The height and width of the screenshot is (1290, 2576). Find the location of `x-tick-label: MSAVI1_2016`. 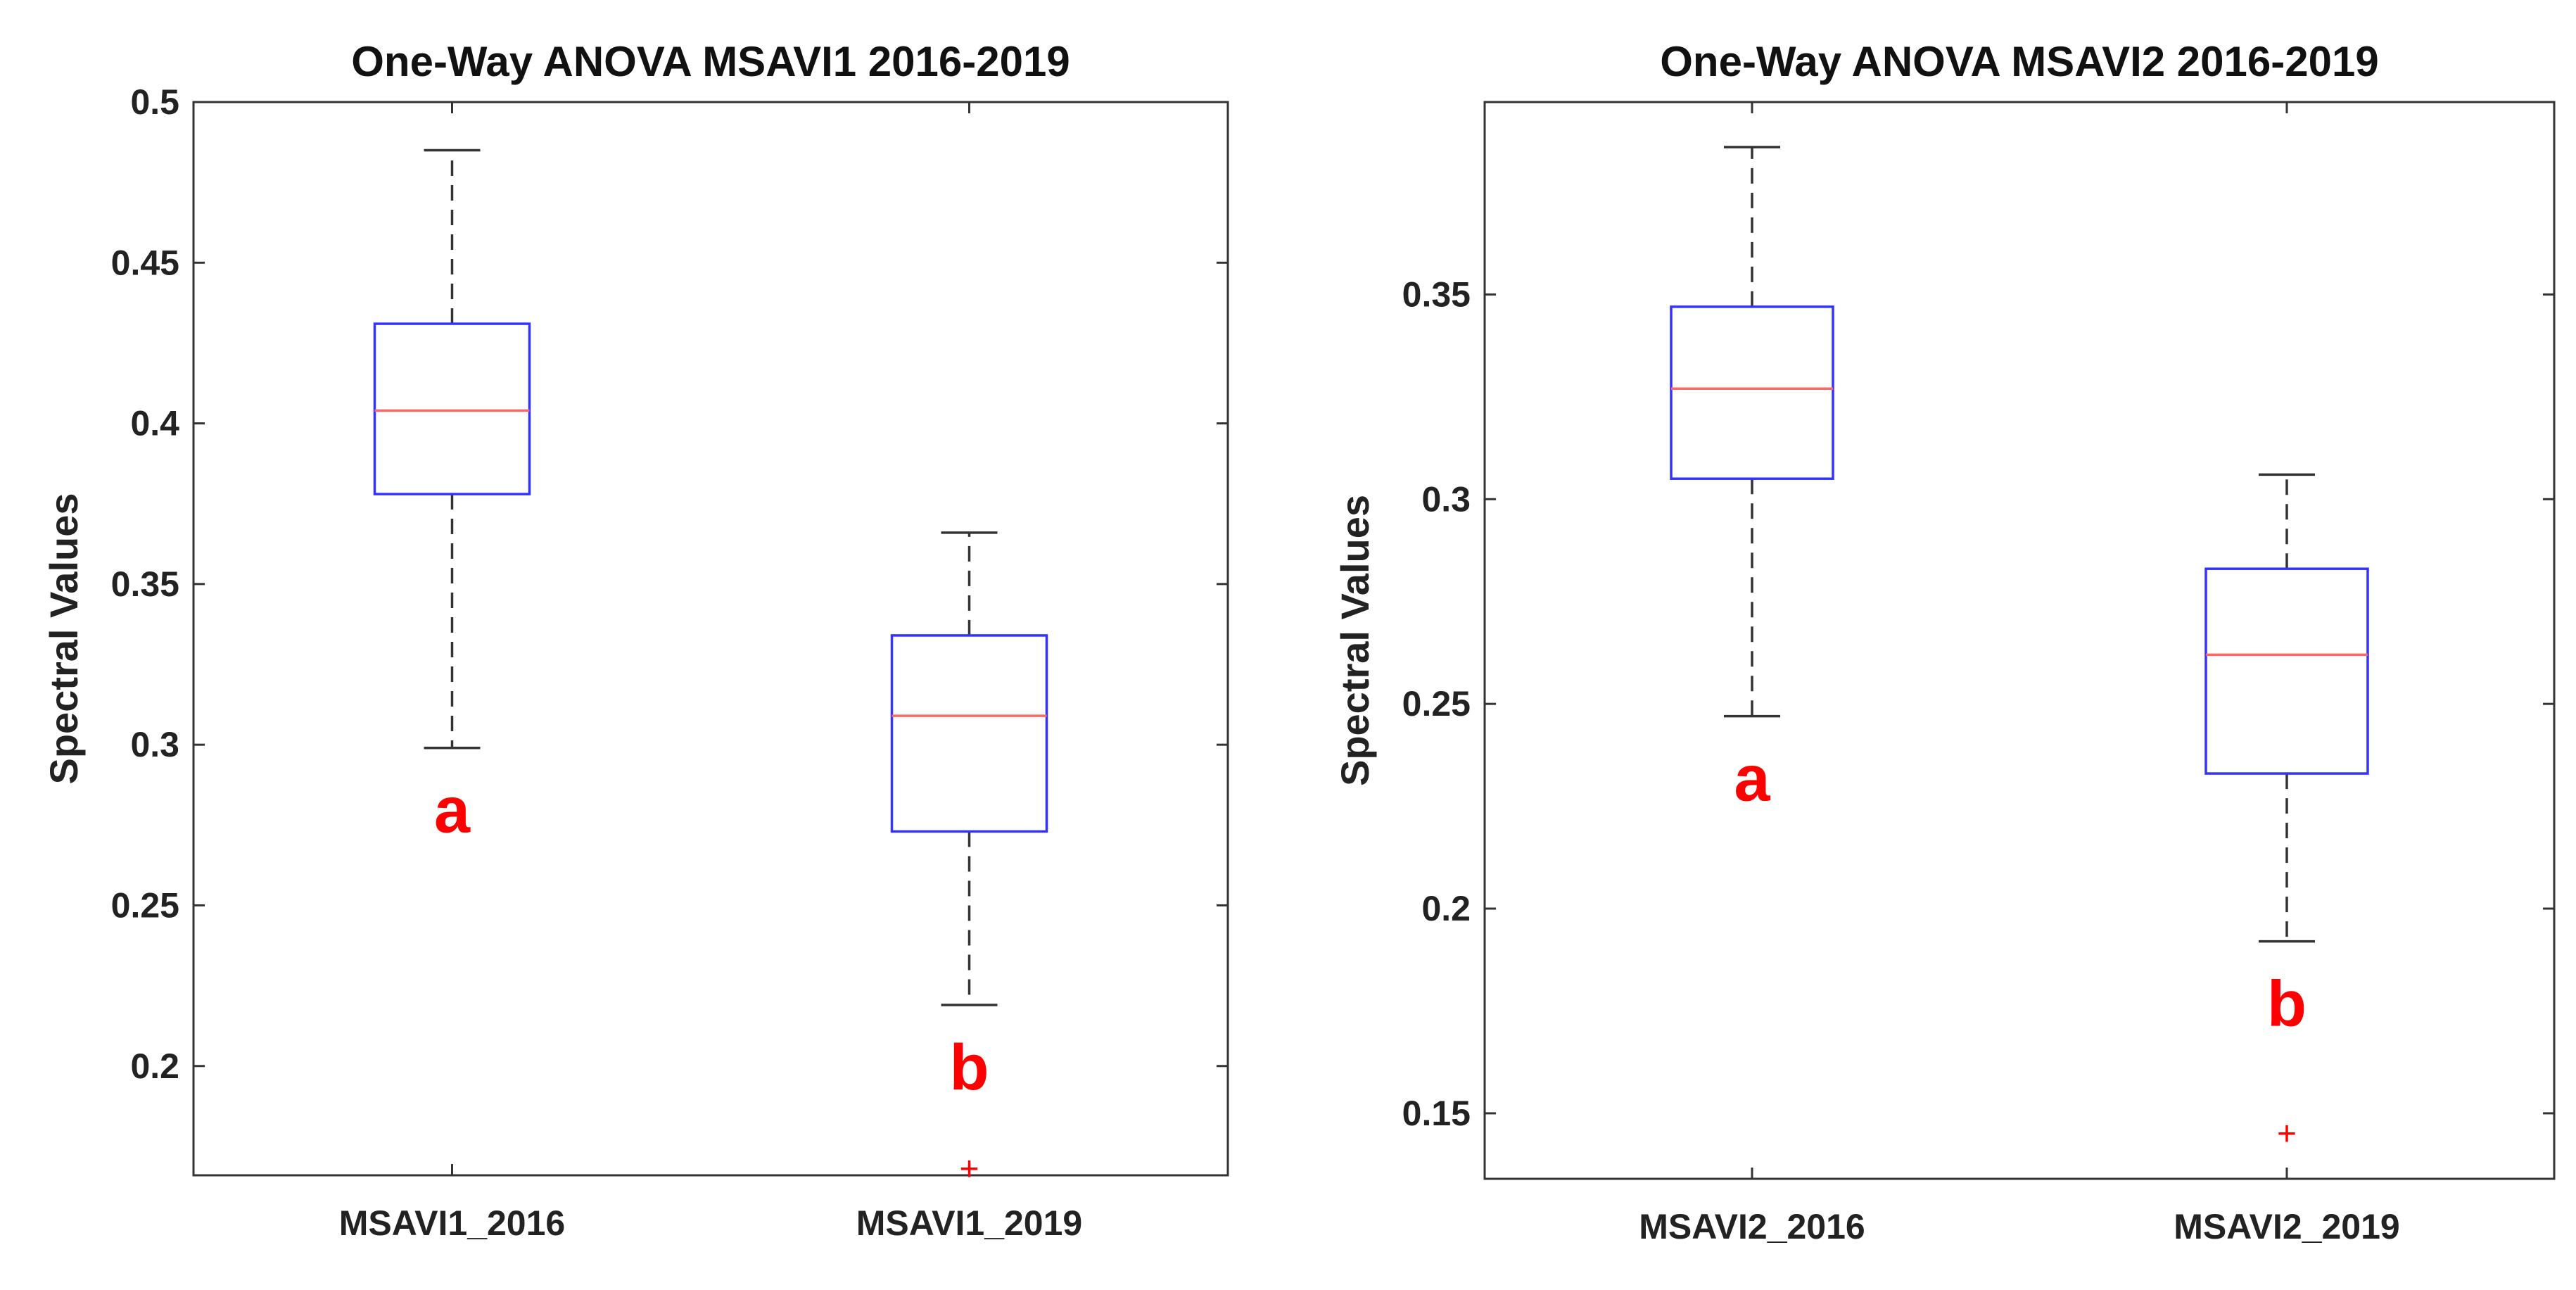

x-tick-label: MSAVI1_2016 is located at coordinates (452, 1223).